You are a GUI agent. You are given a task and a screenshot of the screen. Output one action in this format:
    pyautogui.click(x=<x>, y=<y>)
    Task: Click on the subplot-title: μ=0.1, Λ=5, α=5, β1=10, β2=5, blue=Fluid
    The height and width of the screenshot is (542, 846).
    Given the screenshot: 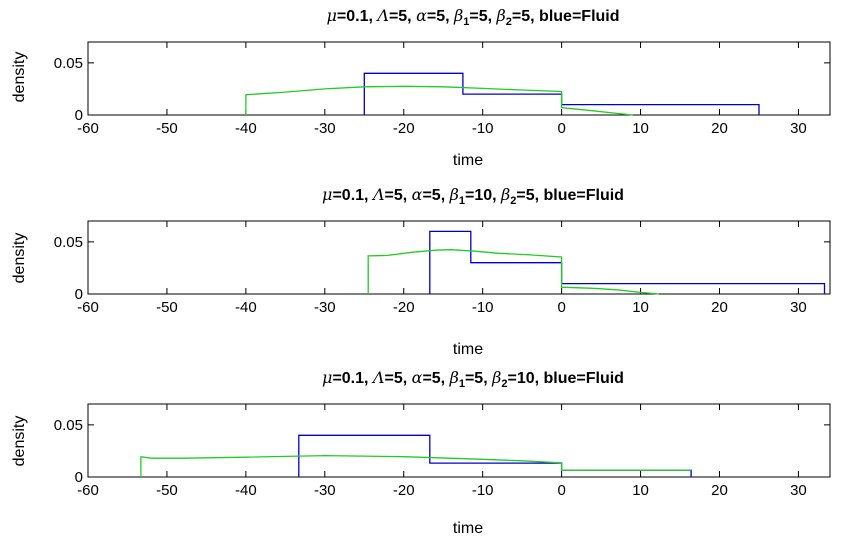 What is the action you would take?
    pyautogui.click(x=473, y=196)
    